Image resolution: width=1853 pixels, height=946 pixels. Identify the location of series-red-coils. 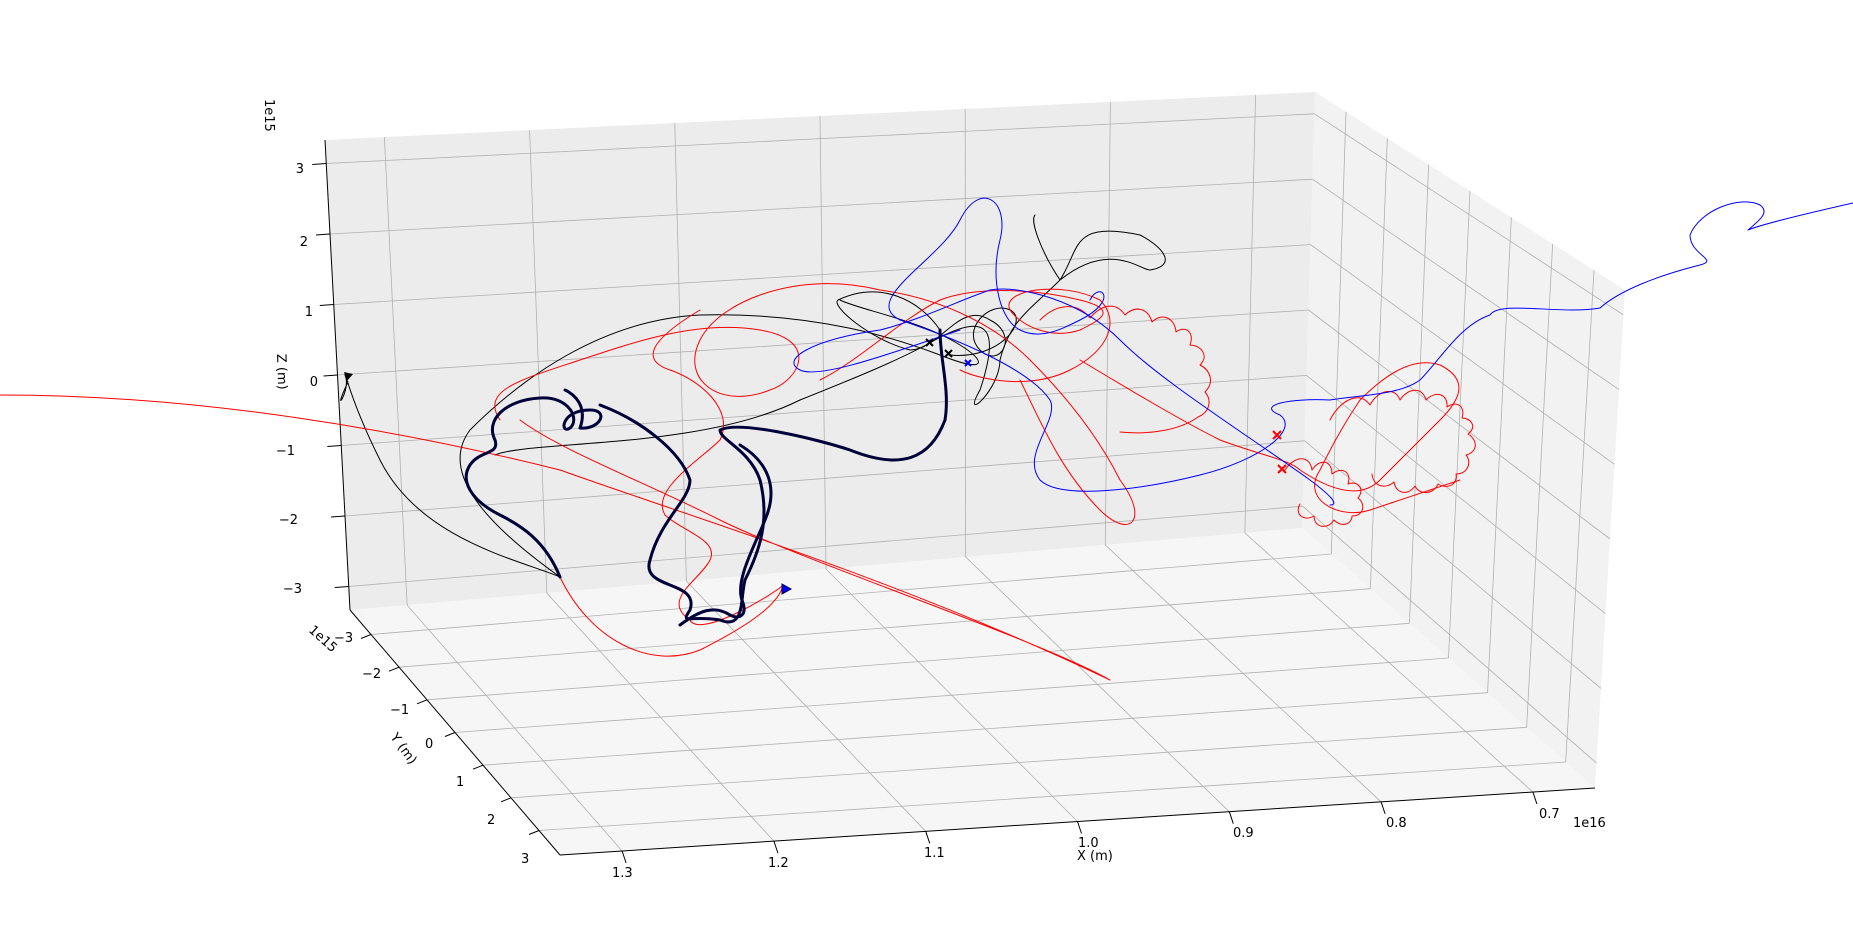
(1125, 369).